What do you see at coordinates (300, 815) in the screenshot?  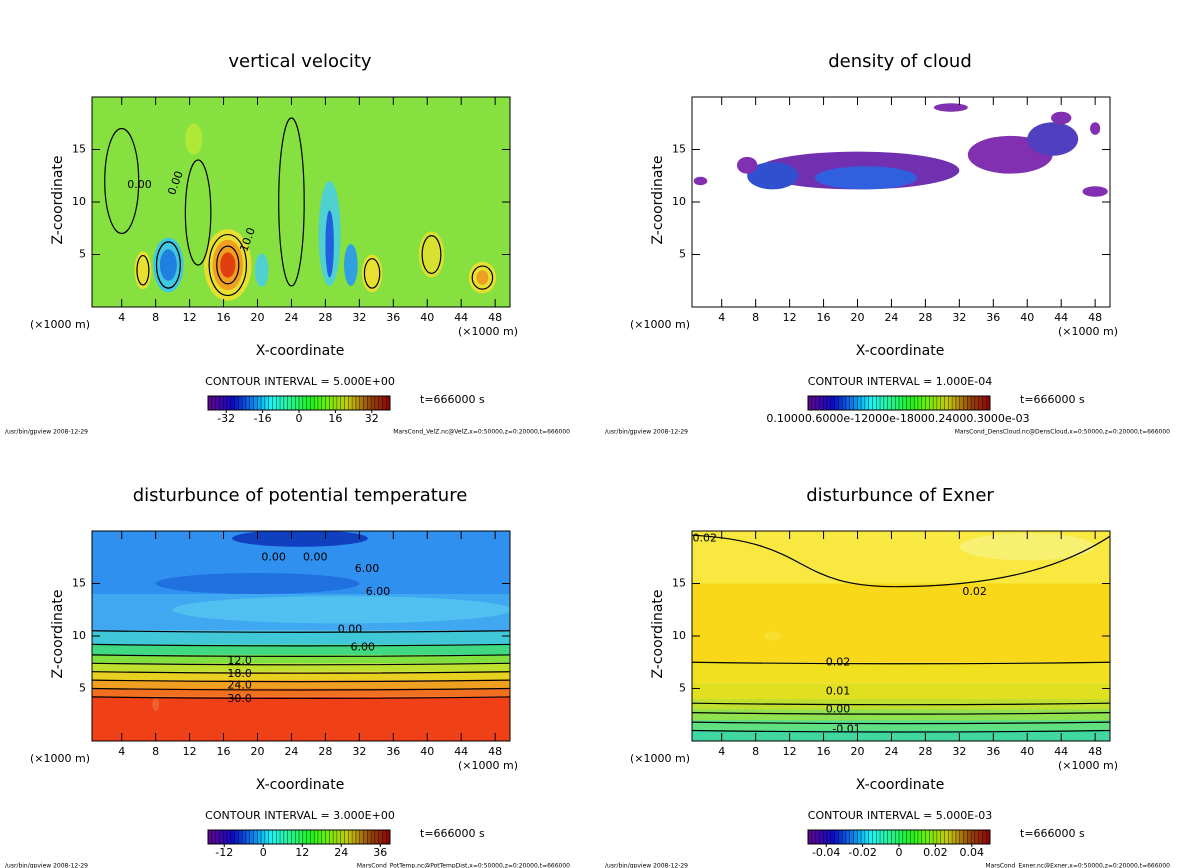 I see `contour-interval: CONTOUR INTERVAL = 3.000E+00` at bounding box center [300, 815].